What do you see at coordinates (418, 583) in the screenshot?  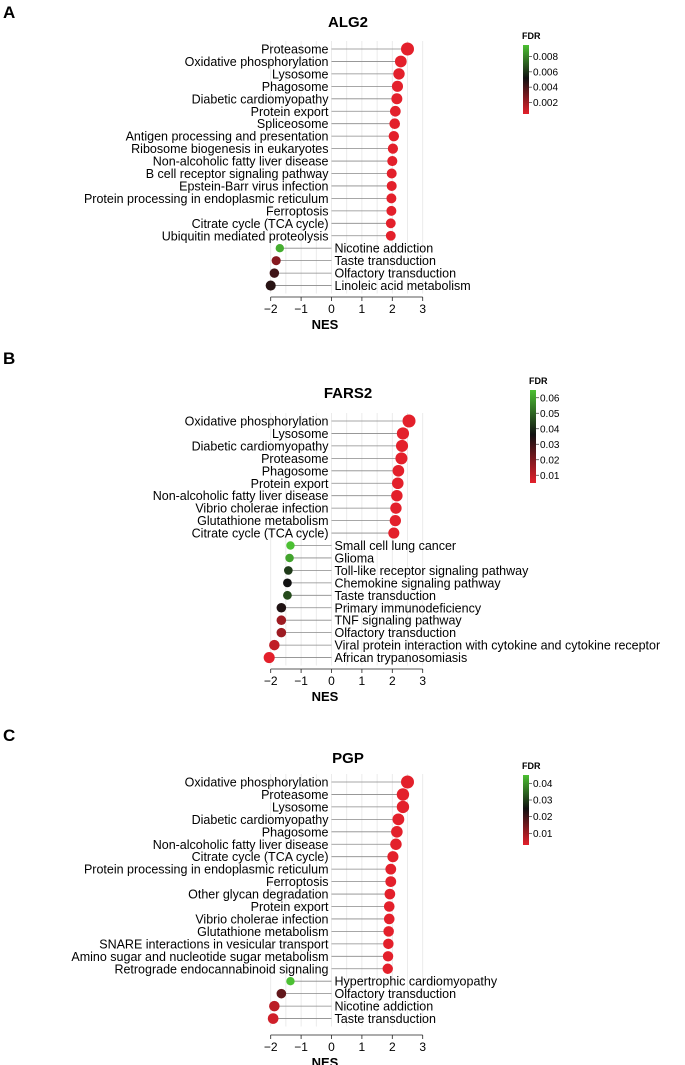 I see `term-label: Chemokine signaling pathway` at bounding box center [418, 583].